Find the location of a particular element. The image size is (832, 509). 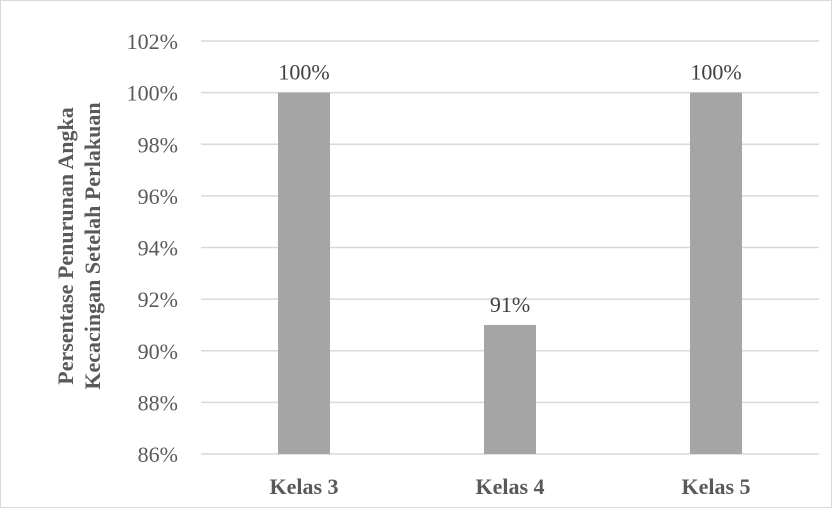

y-tick-label: 92% is located at coordinates (158, 299).